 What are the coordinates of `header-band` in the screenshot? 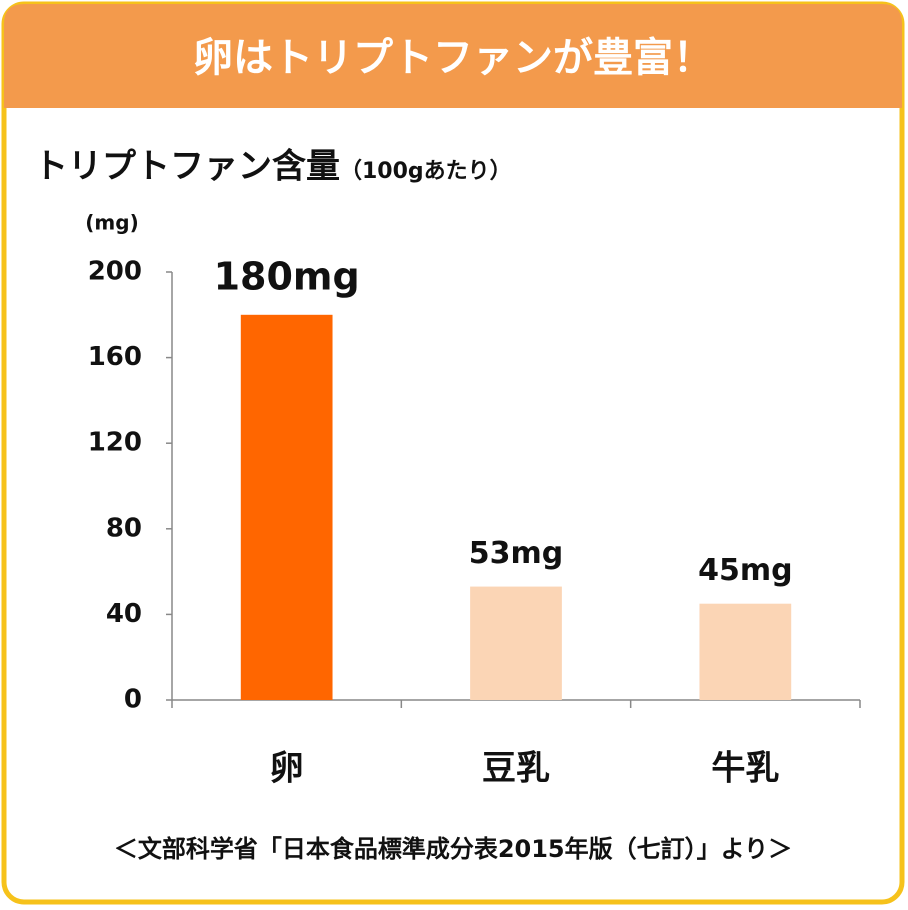 It's located at (453, 56).